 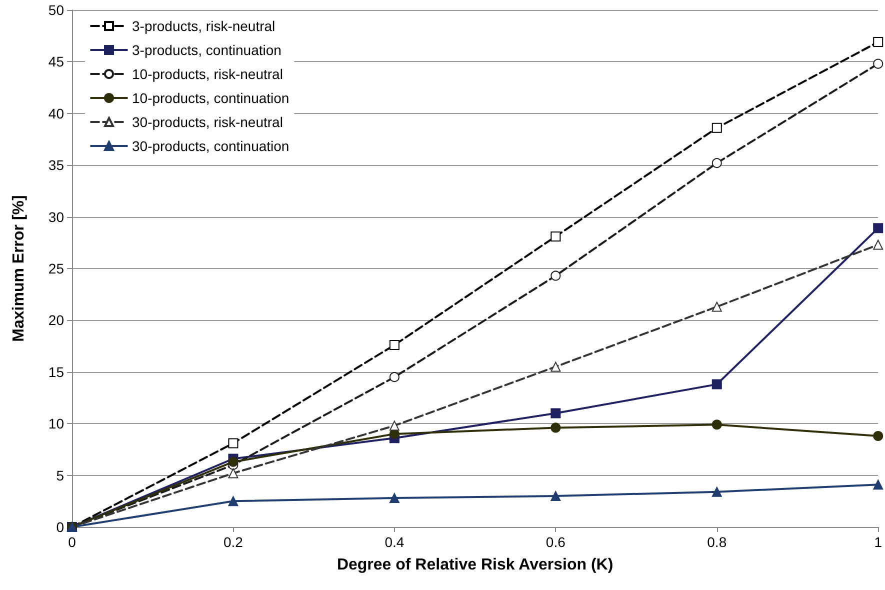 What do you see at coordinates (56, 113) in the screenshot?
I see `y-tick-label: 40` at bounding box center [56, 113].